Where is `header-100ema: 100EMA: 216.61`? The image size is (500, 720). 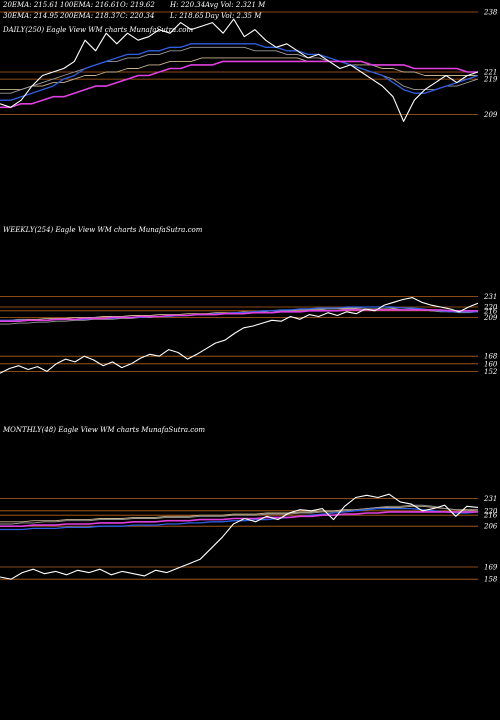 header-100ema: 100EMA: 216.61 is located at coordinates (90, 5).